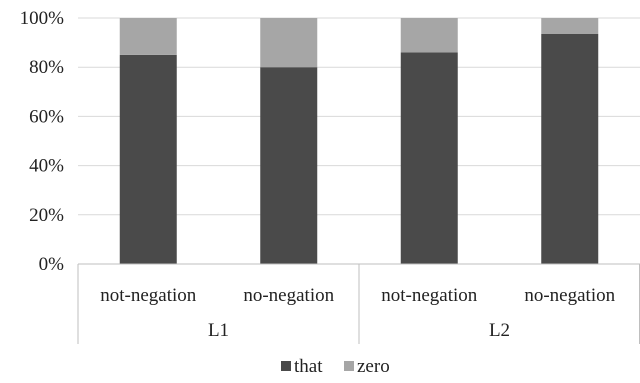 The width and height of the screenshot is (640, 383). Describe the element at coordinates (349, 366) in the screenshot. I see `legend-swatch-zero` at that location.